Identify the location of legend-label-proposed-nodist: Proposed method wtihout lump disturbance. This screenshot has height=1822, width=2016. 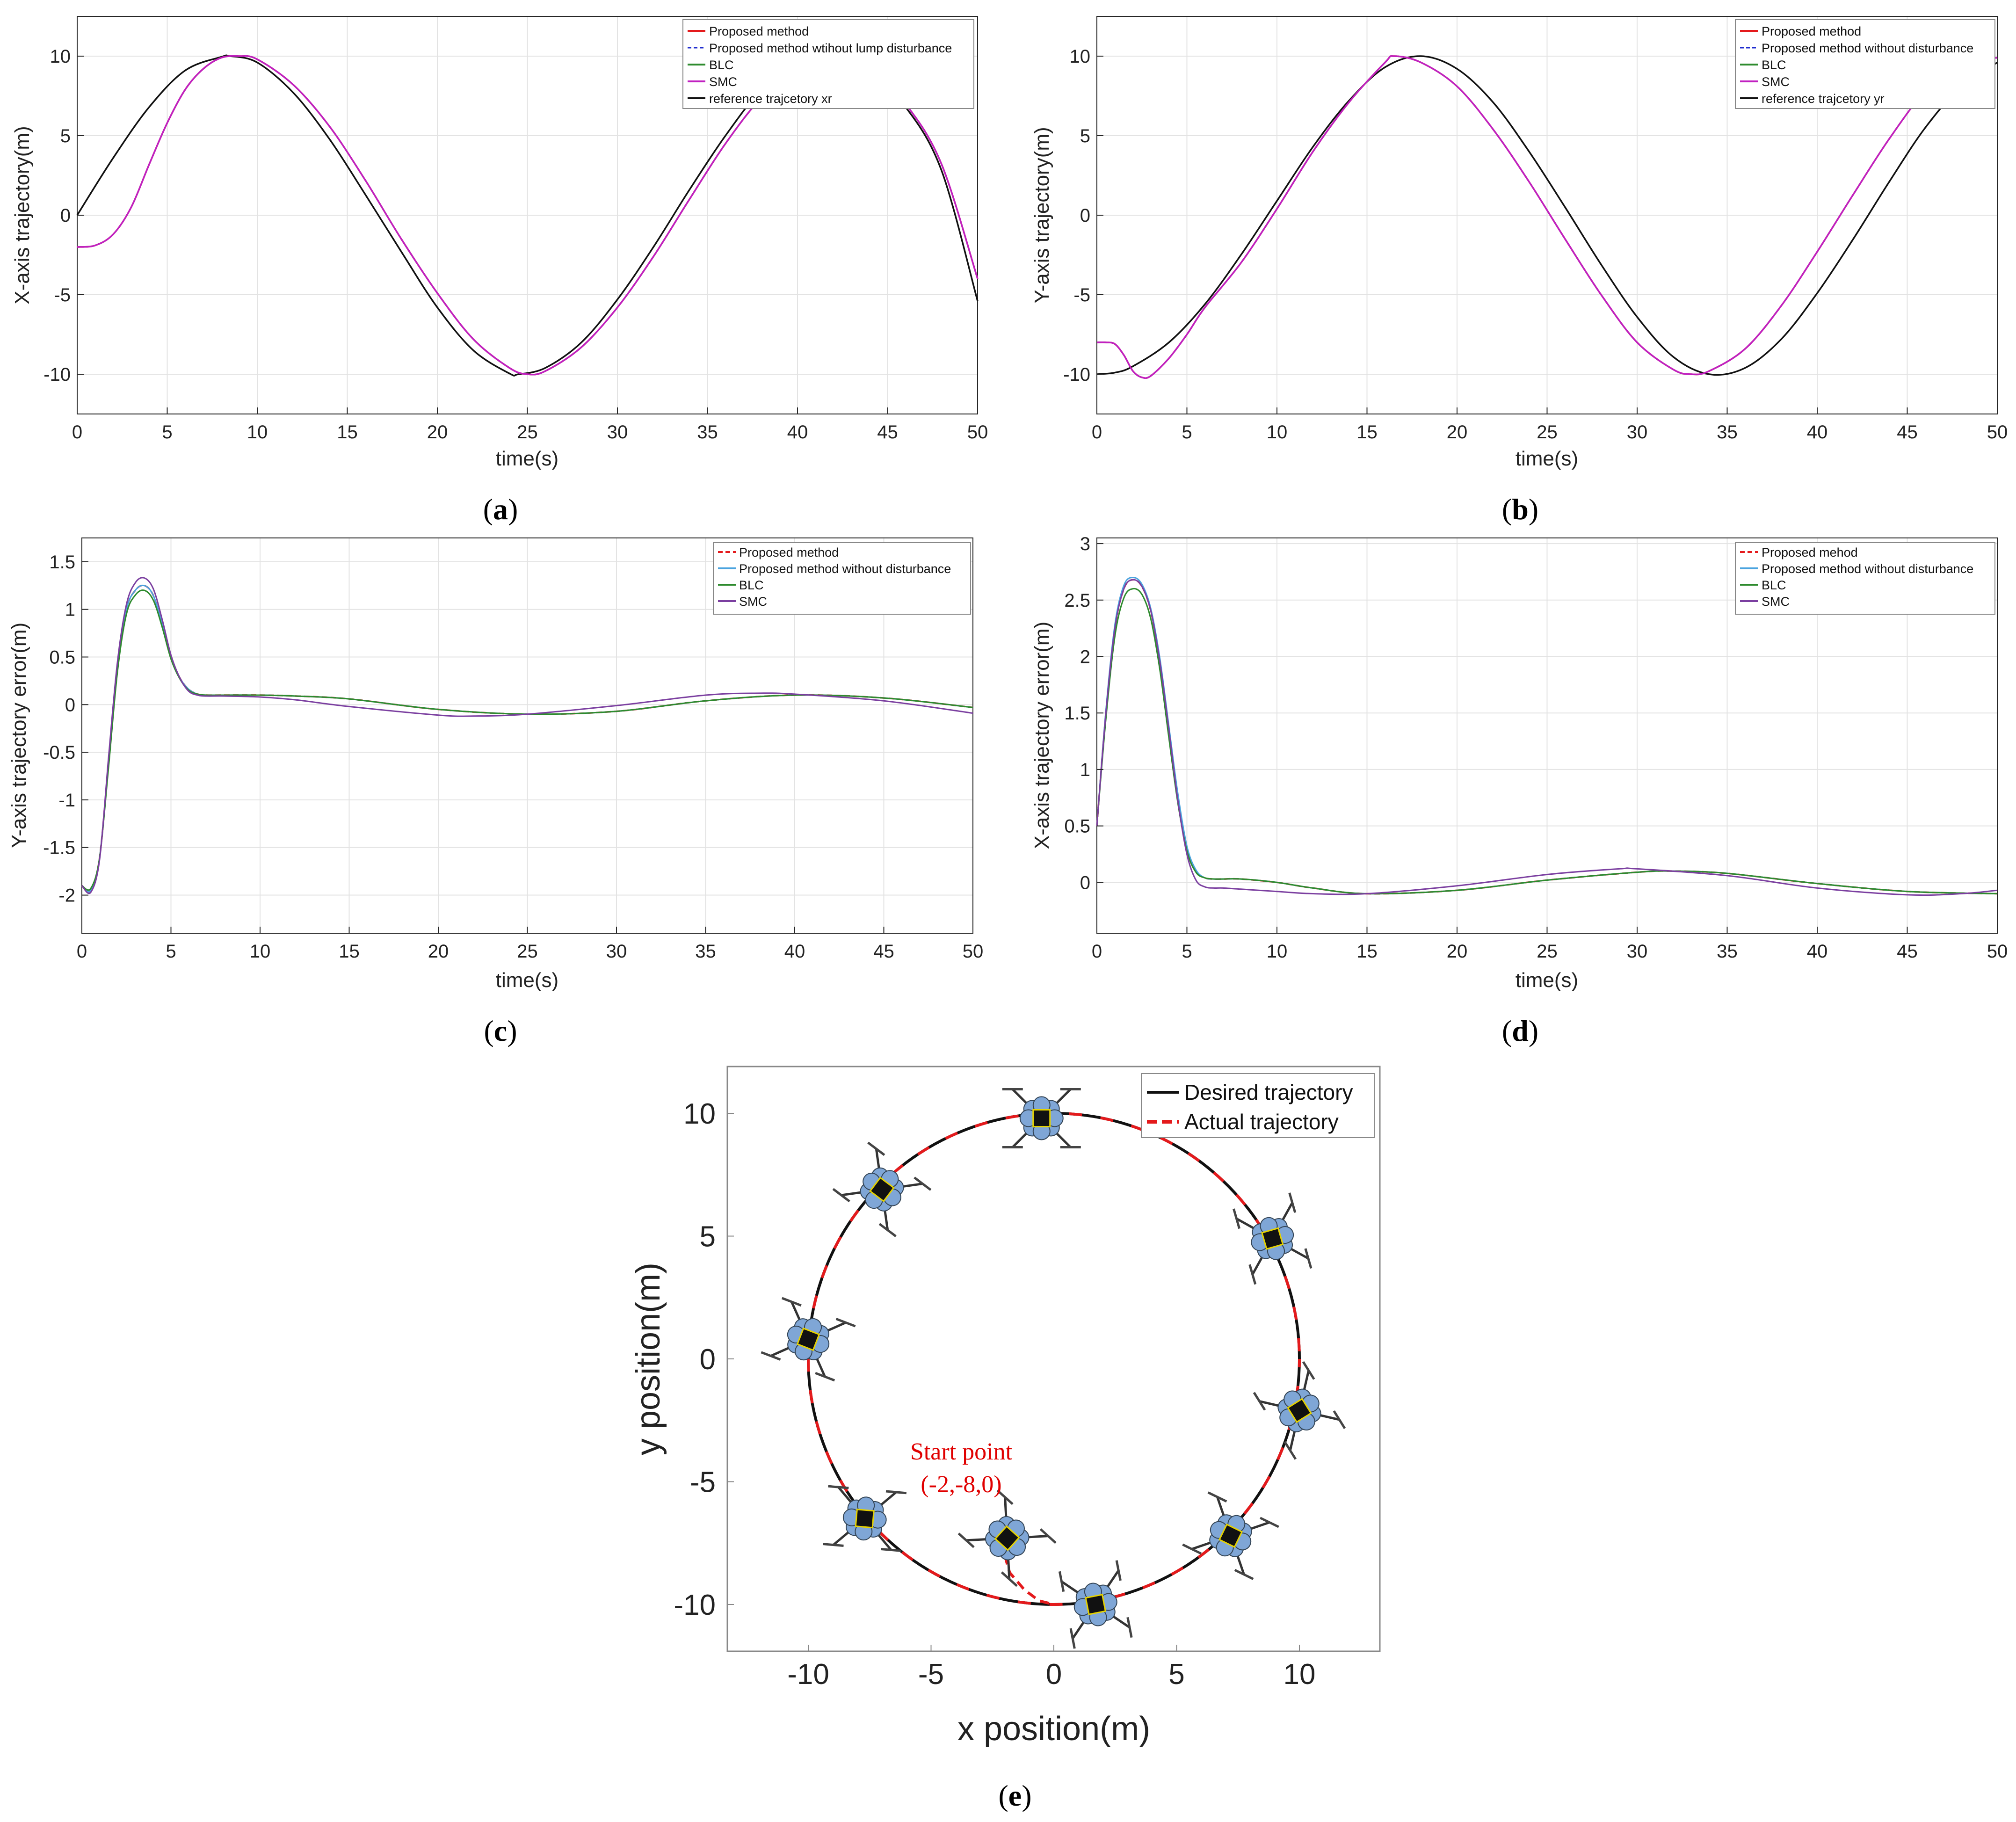
(831, 48).